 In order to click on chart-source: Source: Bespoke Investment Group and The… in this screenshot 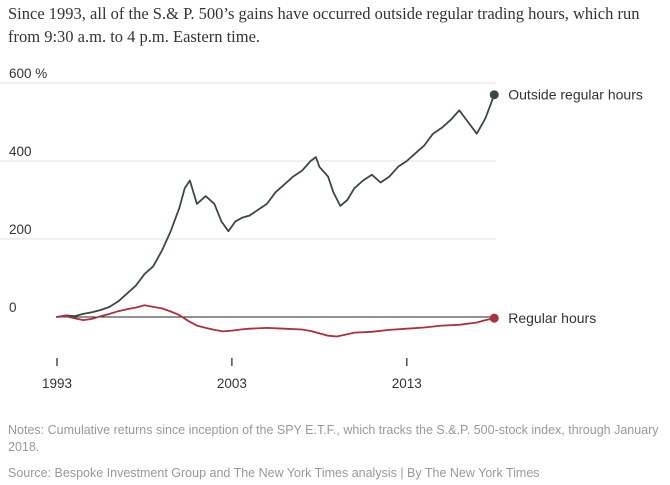, I will do `click(274, 473)`.